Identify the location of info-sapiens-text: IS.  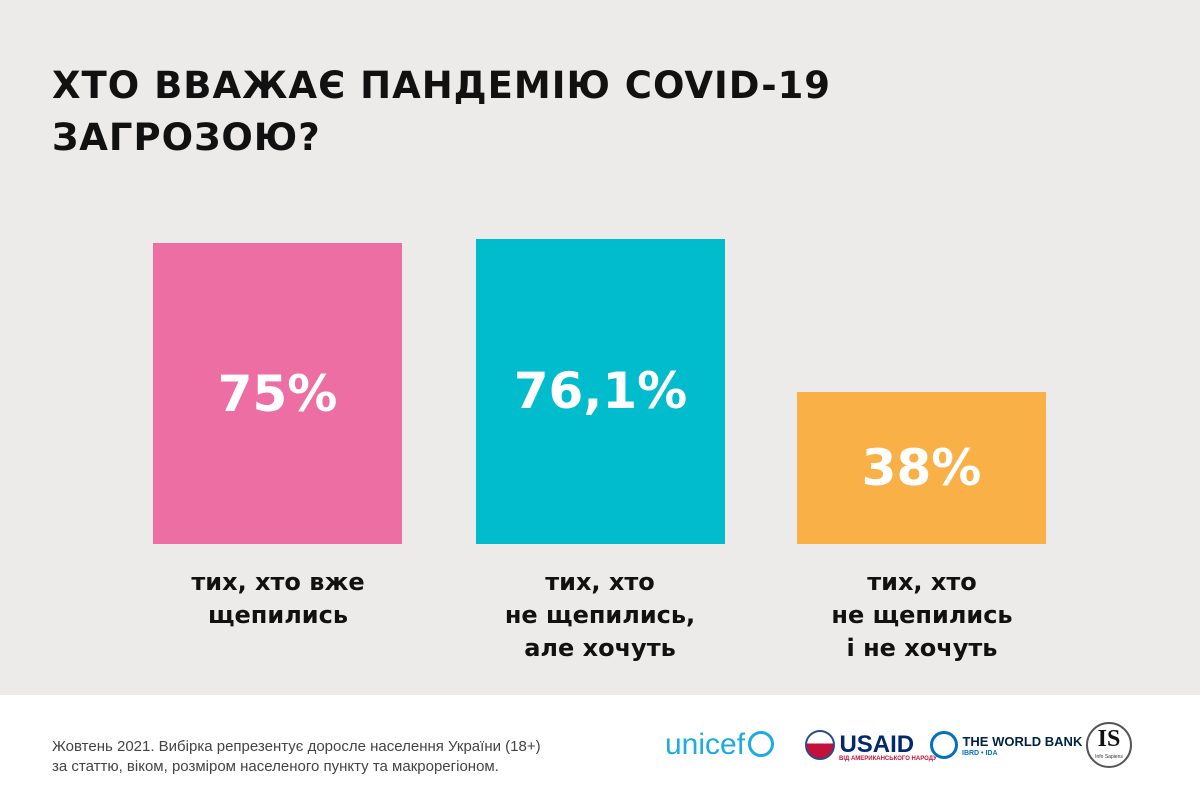
(1109, 739).